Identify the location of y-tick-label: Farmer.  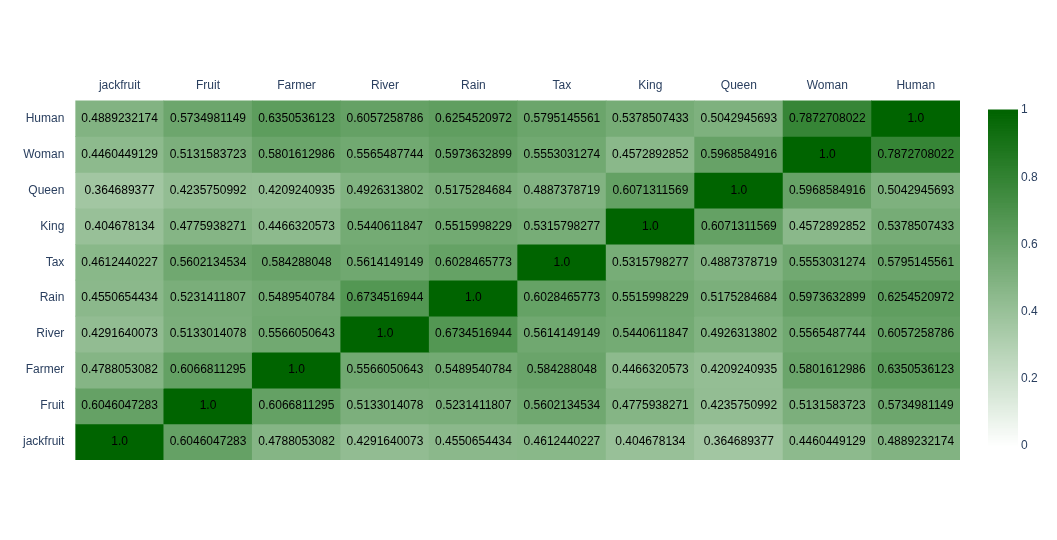
(45, 369).